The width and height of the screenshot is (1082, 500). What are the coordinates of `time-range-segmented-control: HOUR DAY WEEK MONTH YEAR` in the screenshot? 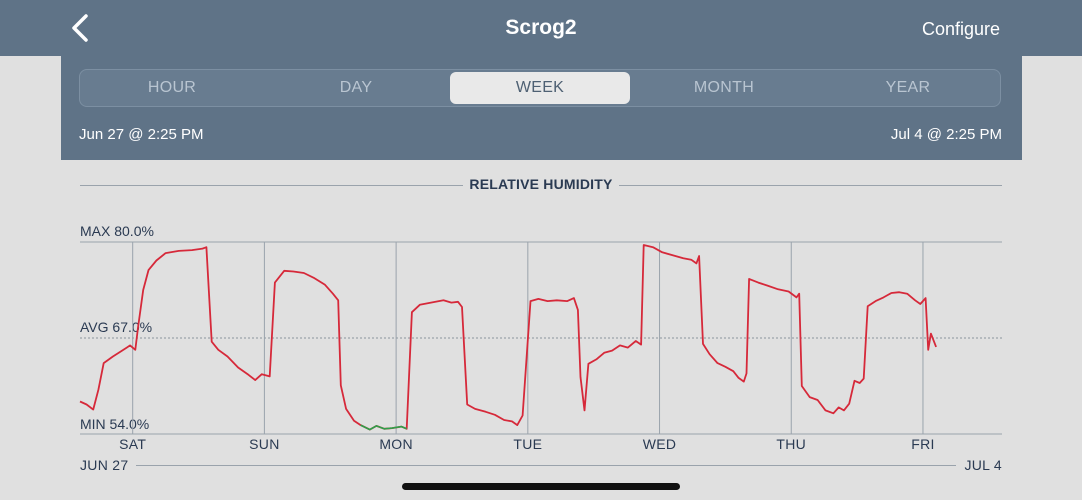 It's located at (540, 88).